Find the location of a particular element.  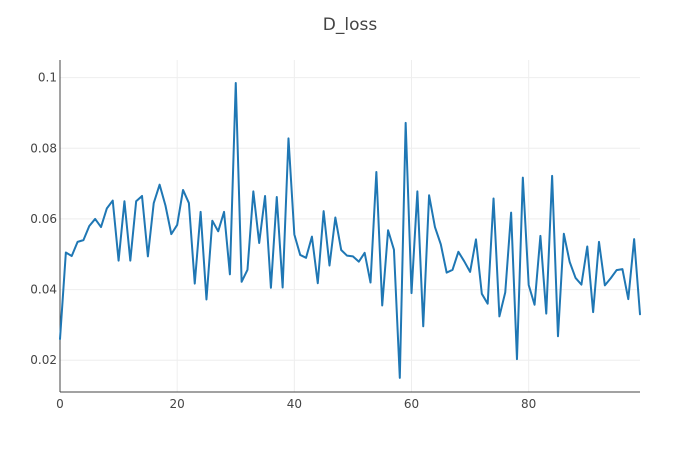

y-tick-label: 0.1 is located at coordinates (47, 78).